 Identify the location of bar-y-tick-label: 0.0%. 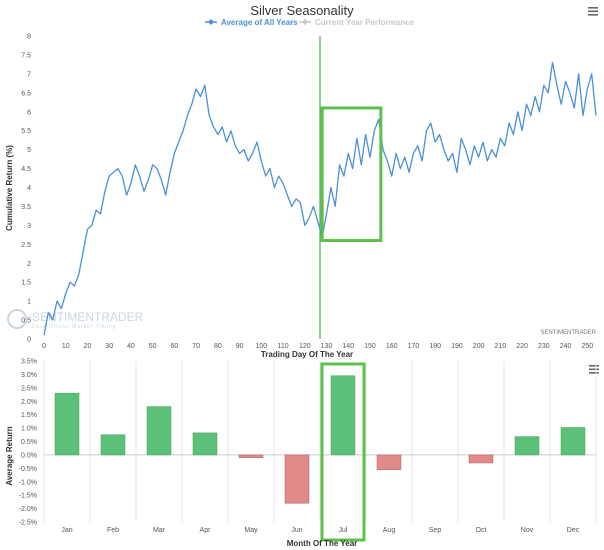
(29, 455).